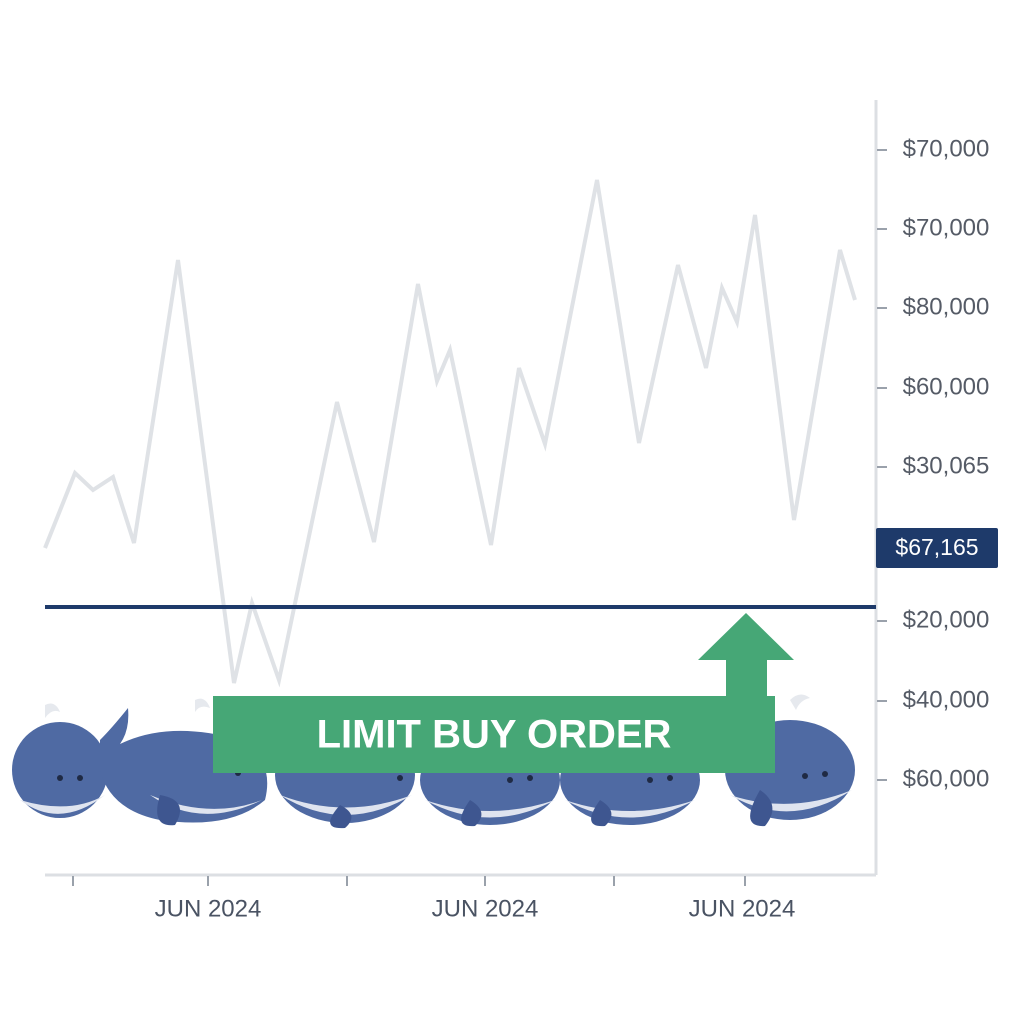  Describe the element at coordinates (946, 699) in the screenshot. I see `y-tick-label: $40,000` at that location.